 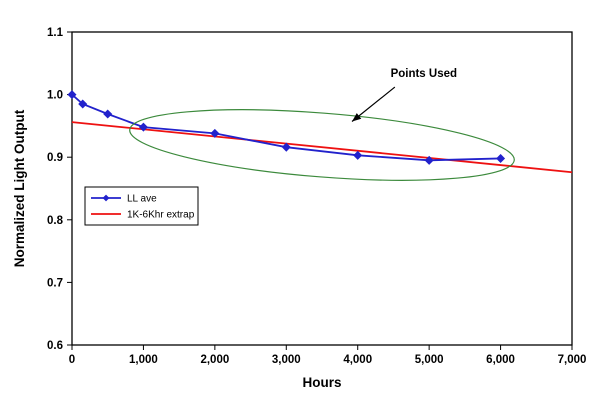 I want to click on x-tick-label: 2,000, so click(x=214, y=360).